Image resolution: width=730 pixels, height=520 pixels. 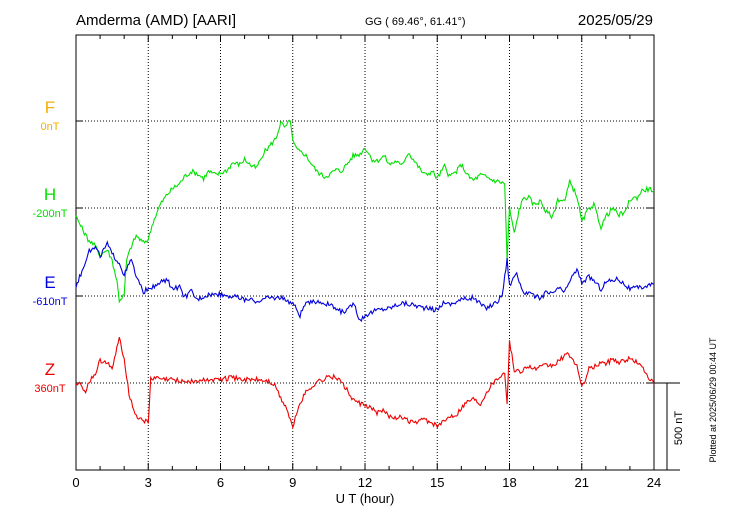 I want to click on x-tick-label: 6, so click(x=220, y=482).